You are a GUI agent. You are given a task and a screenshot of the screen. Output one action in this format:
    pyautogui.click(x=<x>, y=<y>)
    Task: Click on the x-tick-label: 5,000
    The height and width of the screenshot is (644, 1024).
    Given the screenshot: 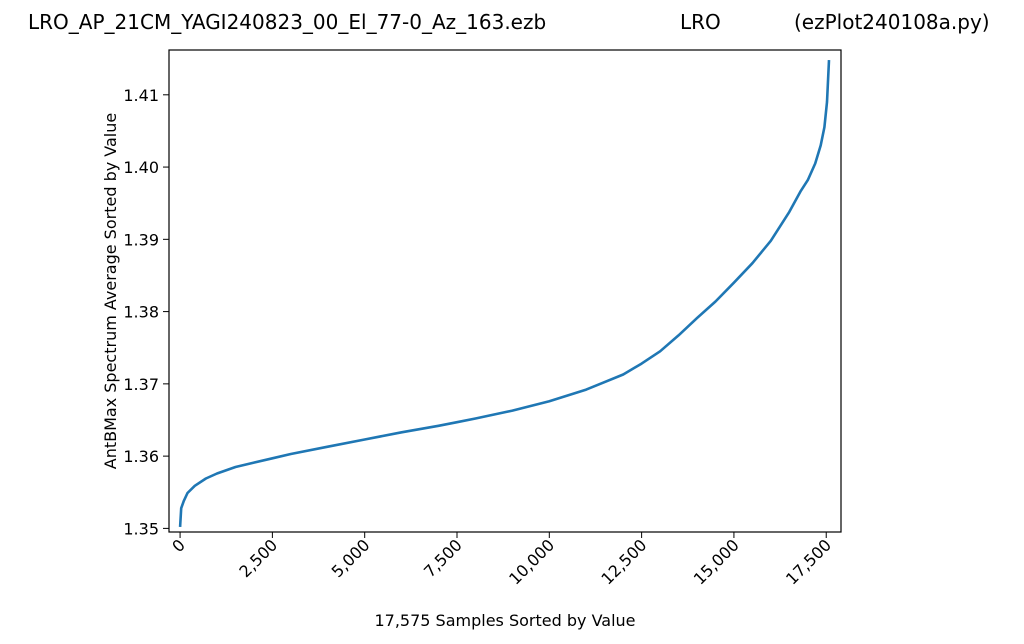 What is the action you would take?
    pyautogui.click(x=351, y=558)
    